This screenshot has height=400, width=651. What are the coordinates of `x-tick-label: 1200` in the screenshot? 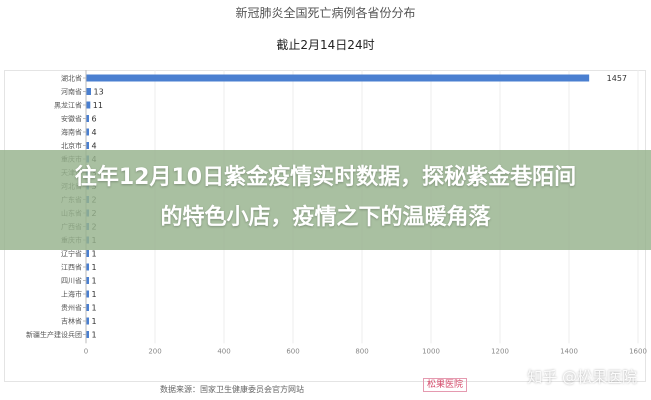 It's located at (500, 351).